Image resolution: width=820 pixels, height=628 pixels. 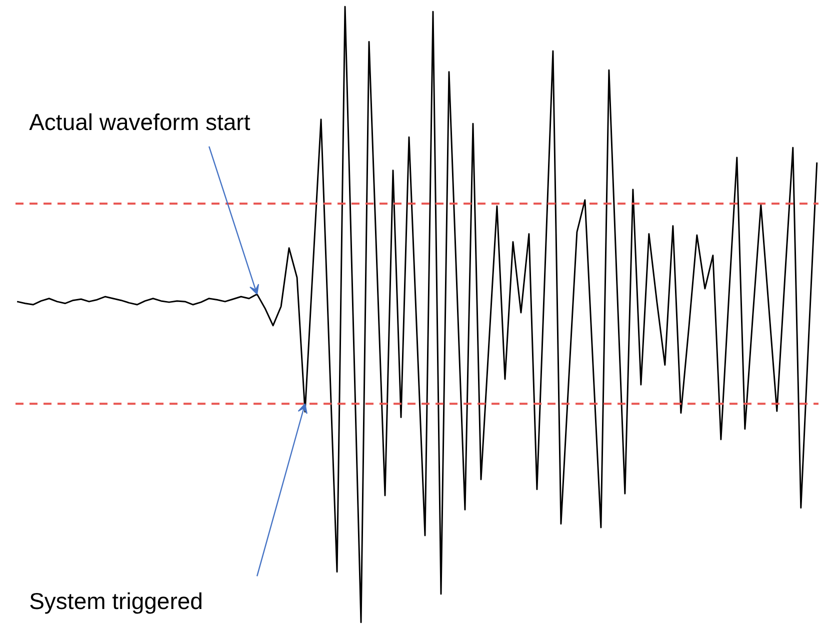 What do you see at coordinates (140, 121) in the screenshot?
I see `annotation: Actual waveform start` at bounding box center [140, 121].